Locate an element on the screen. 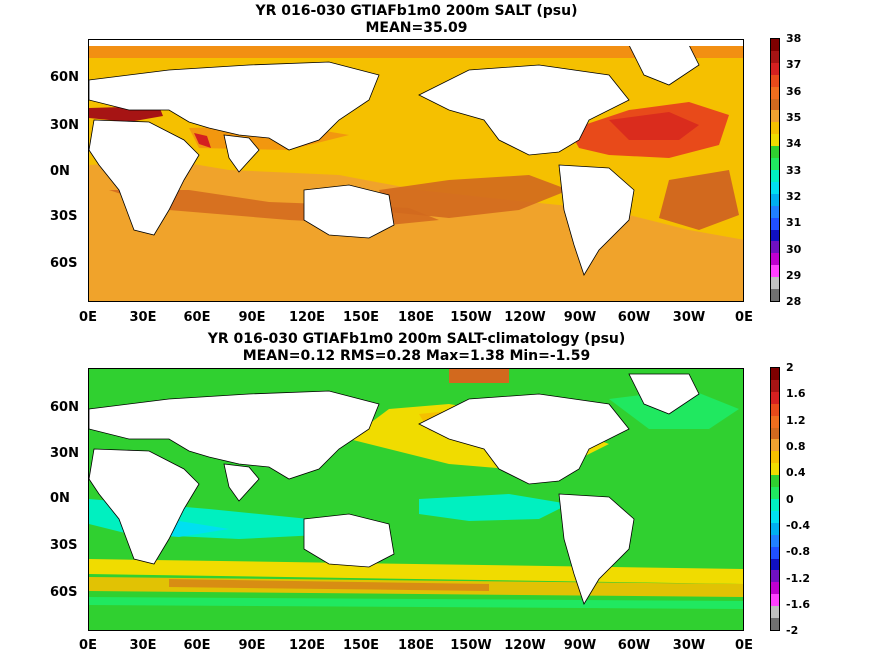 The width and height of the screenshot is (875, 656). bottom-colorbar-label: -2 is located at coordinates (792, 630).